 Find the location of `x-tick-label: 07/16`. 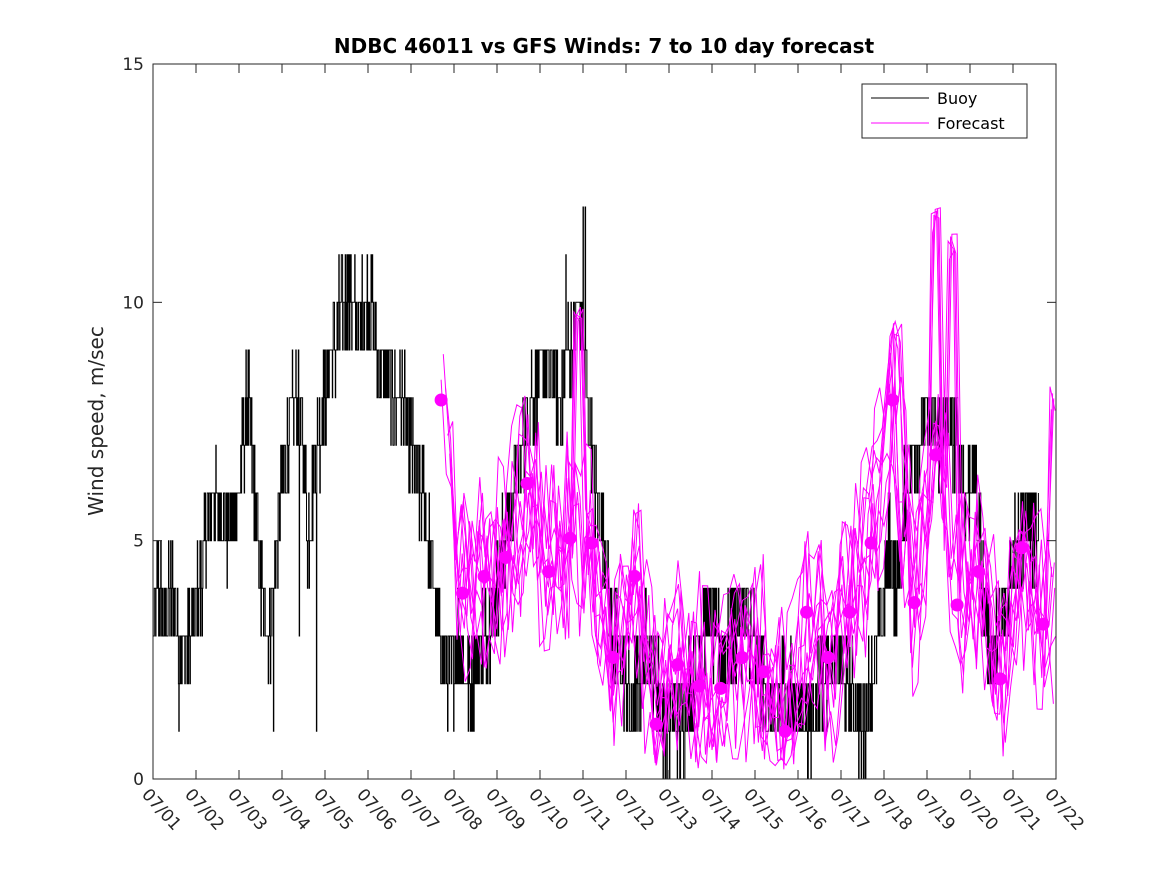

x-tick-label: 07/16 is located at coordinates (806, 810).